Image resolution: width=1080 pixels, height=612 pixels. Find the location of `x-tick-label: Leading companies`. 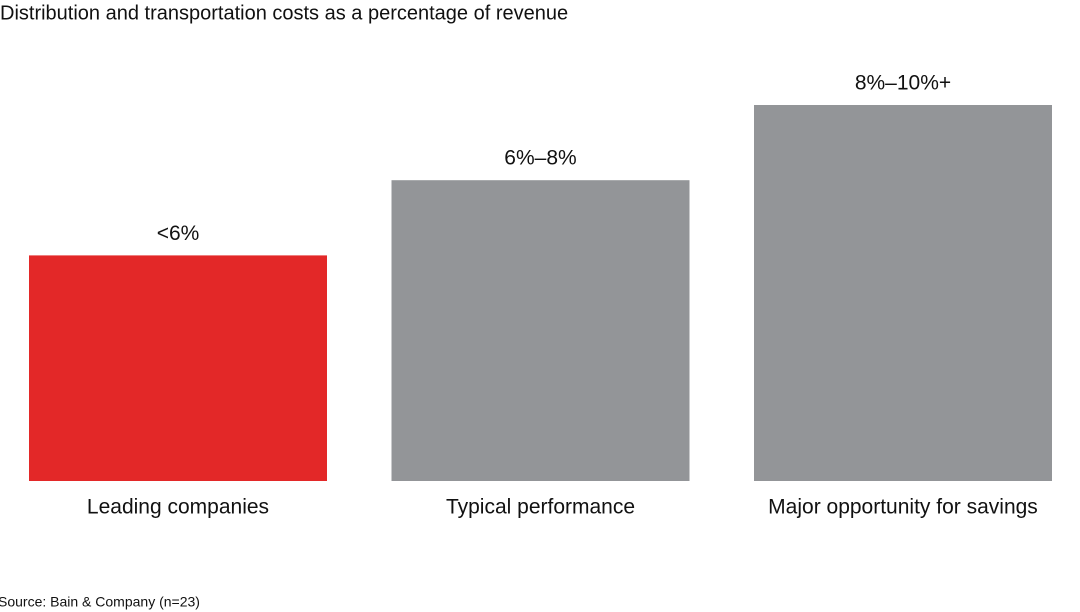

x-tick-label: Leading companies is located at coordinates (178, 507).